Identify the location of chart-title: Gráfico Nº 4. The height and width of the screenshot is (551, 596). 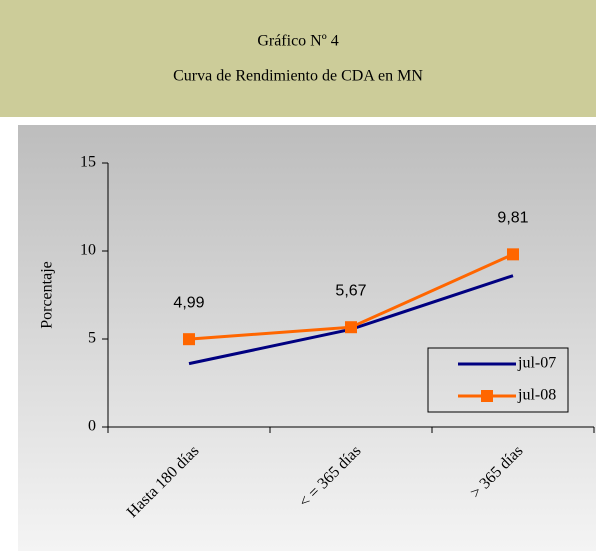
(297, 41).